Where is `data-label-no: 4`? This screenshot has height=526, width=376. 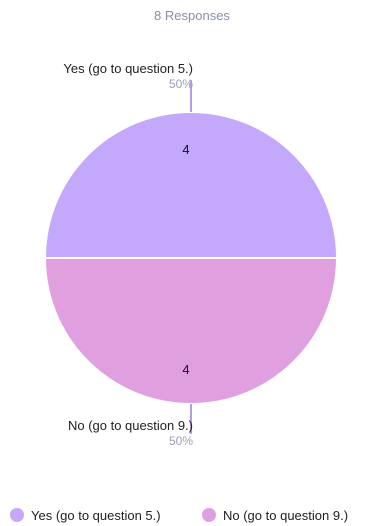 data-label-no: 4 is located at coordinates (185, 369).